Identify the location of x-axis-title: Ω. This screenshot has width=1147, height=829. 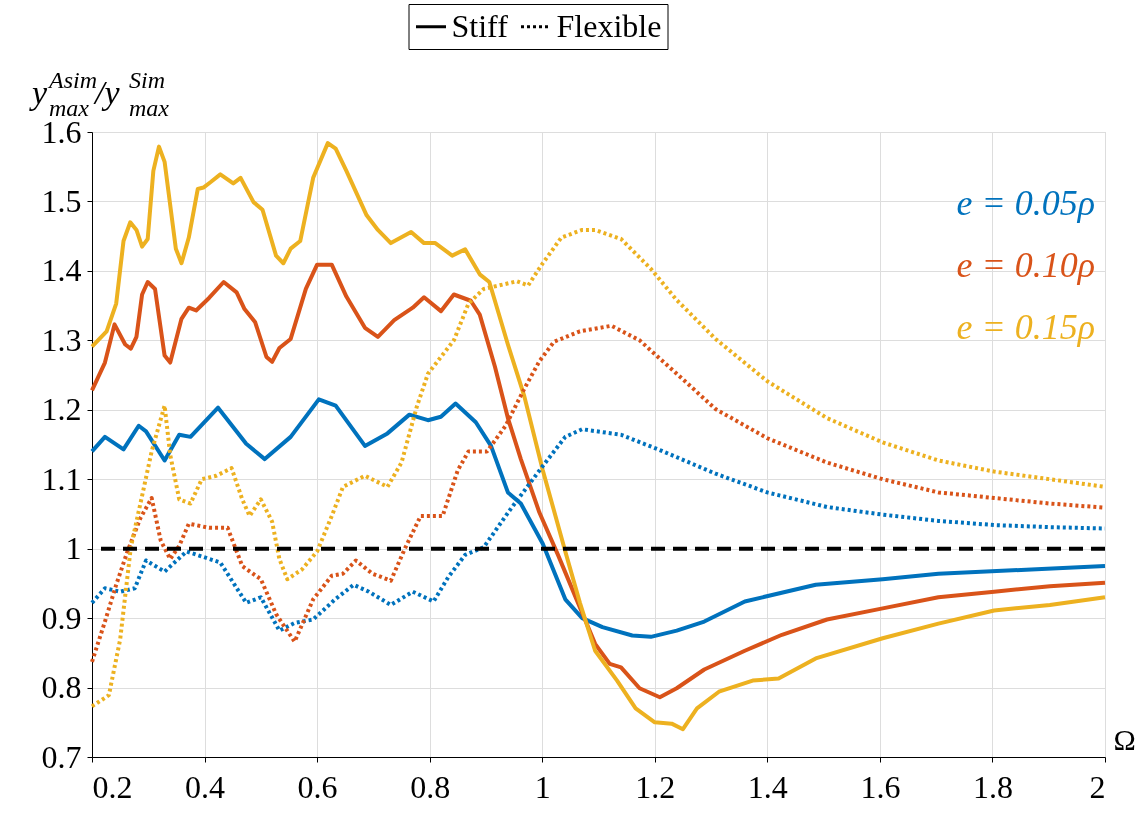
(1124, 739).